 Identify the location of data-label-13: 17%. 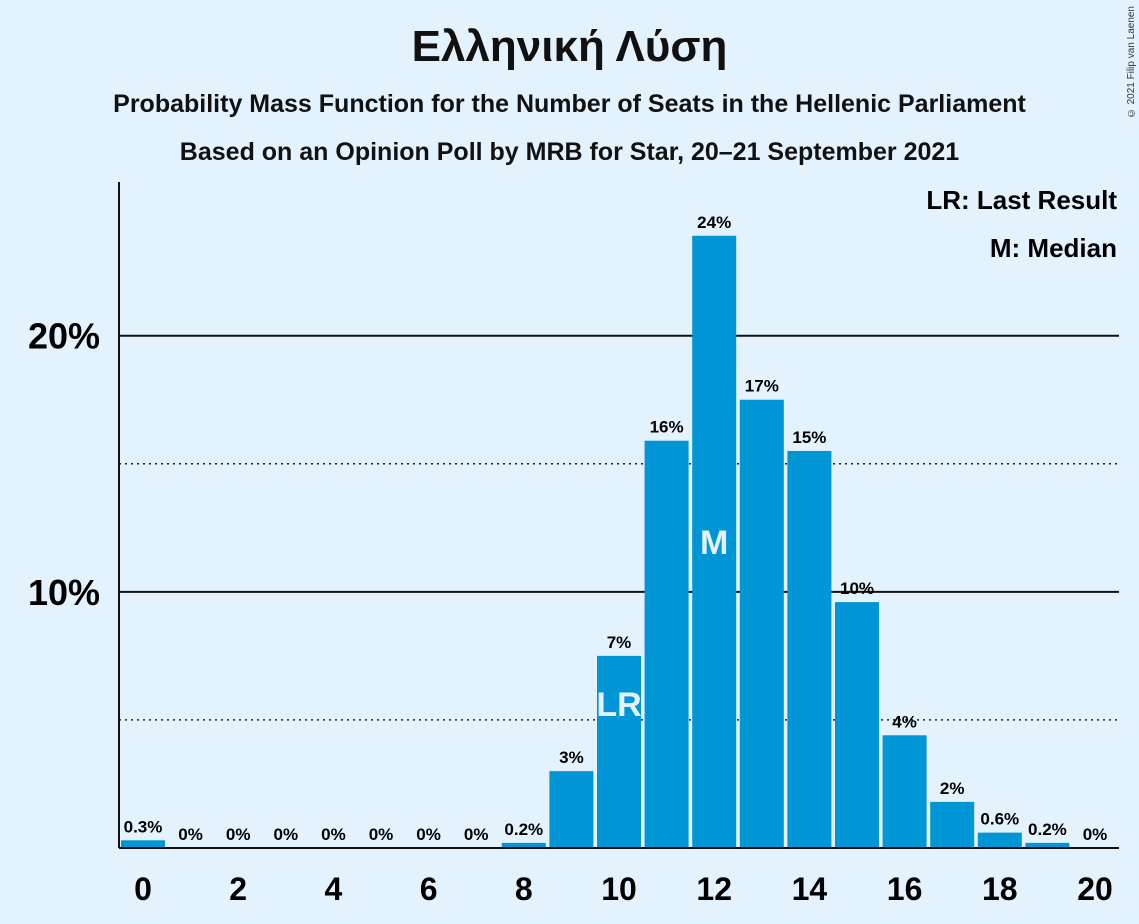
(762, 386).